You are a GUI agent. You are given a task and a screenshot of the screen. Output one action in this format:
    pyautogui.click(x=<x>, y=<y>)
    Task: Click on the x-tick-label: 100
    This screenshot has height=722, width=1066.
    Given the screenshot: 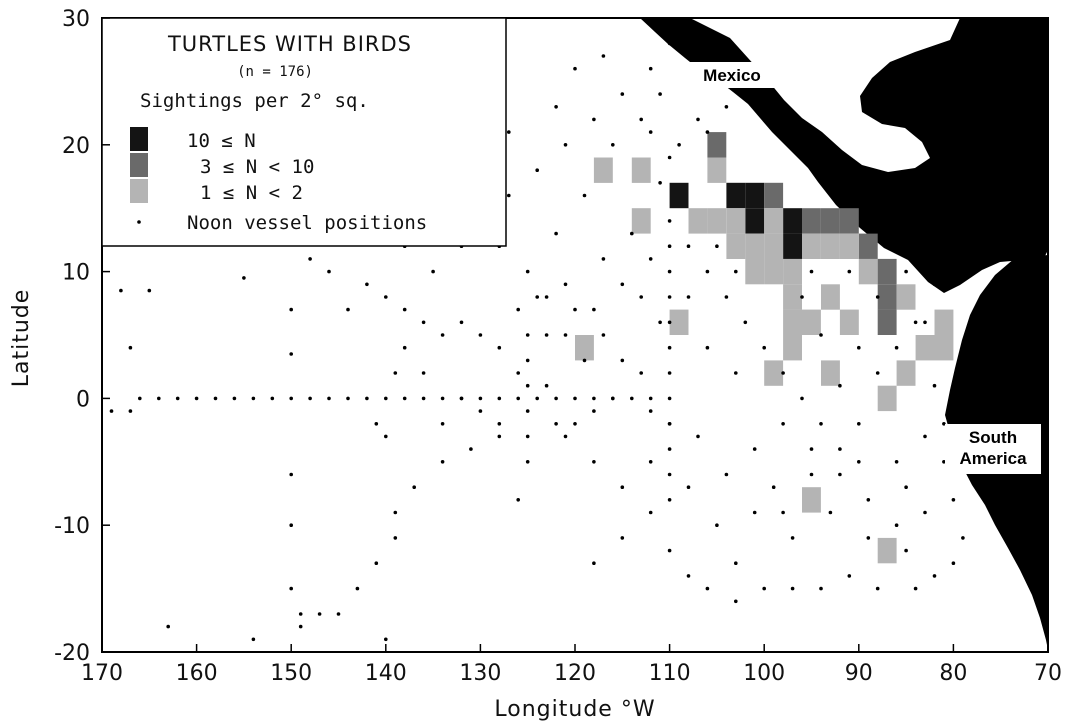 What is the action you would take?
    pyautogui.click(x=764, y=673)
    